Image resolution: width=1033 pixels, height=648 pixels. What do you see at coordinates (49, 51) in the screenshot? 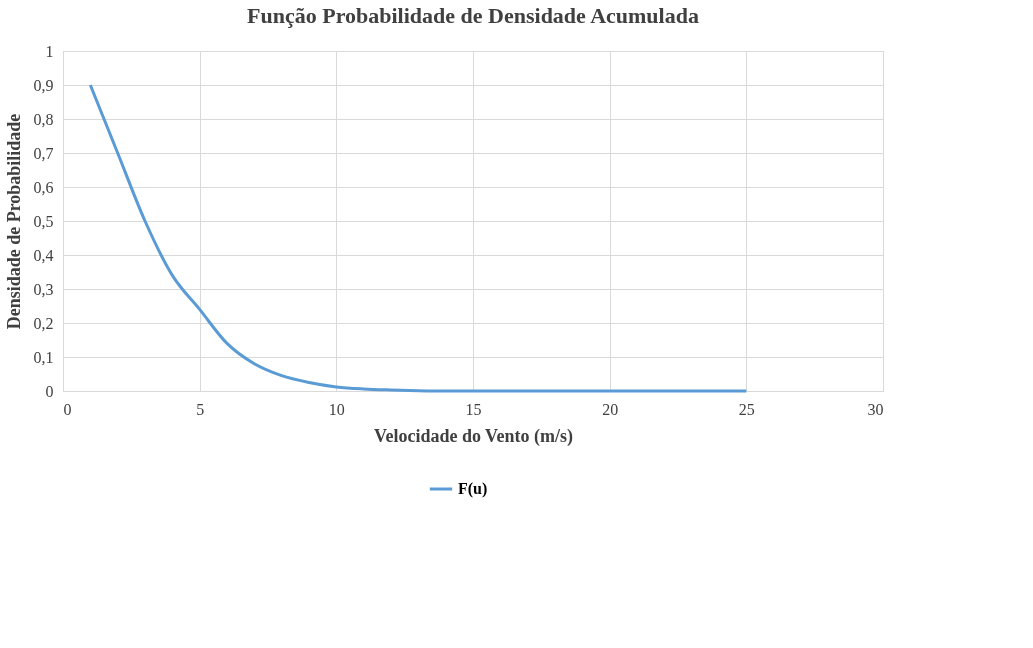
I see `y-tick-label: 1` at bounding box center [49, 51].